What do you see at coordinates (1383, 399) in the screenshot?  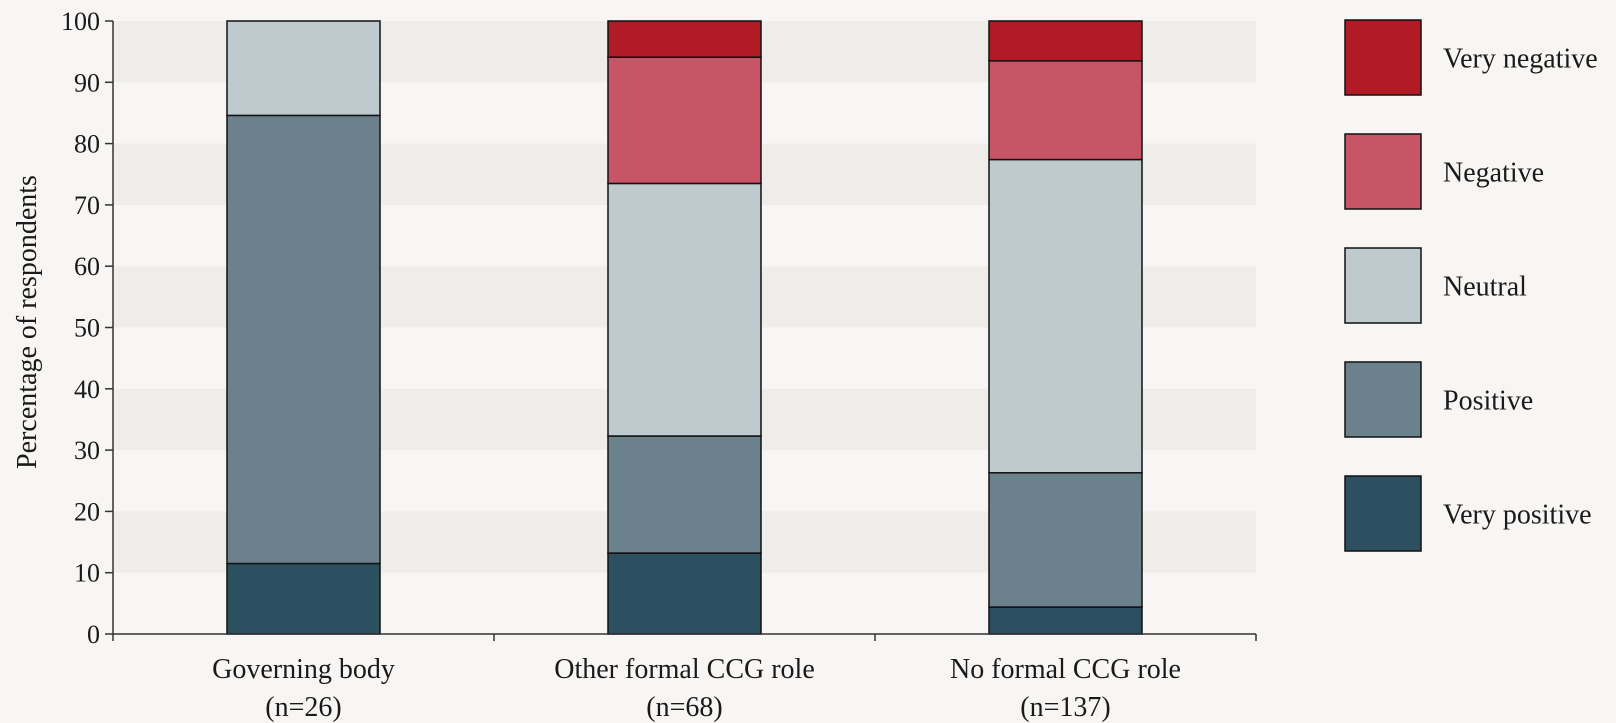 I see `legend-swatch-positive` at bounding box center [1383, 399].